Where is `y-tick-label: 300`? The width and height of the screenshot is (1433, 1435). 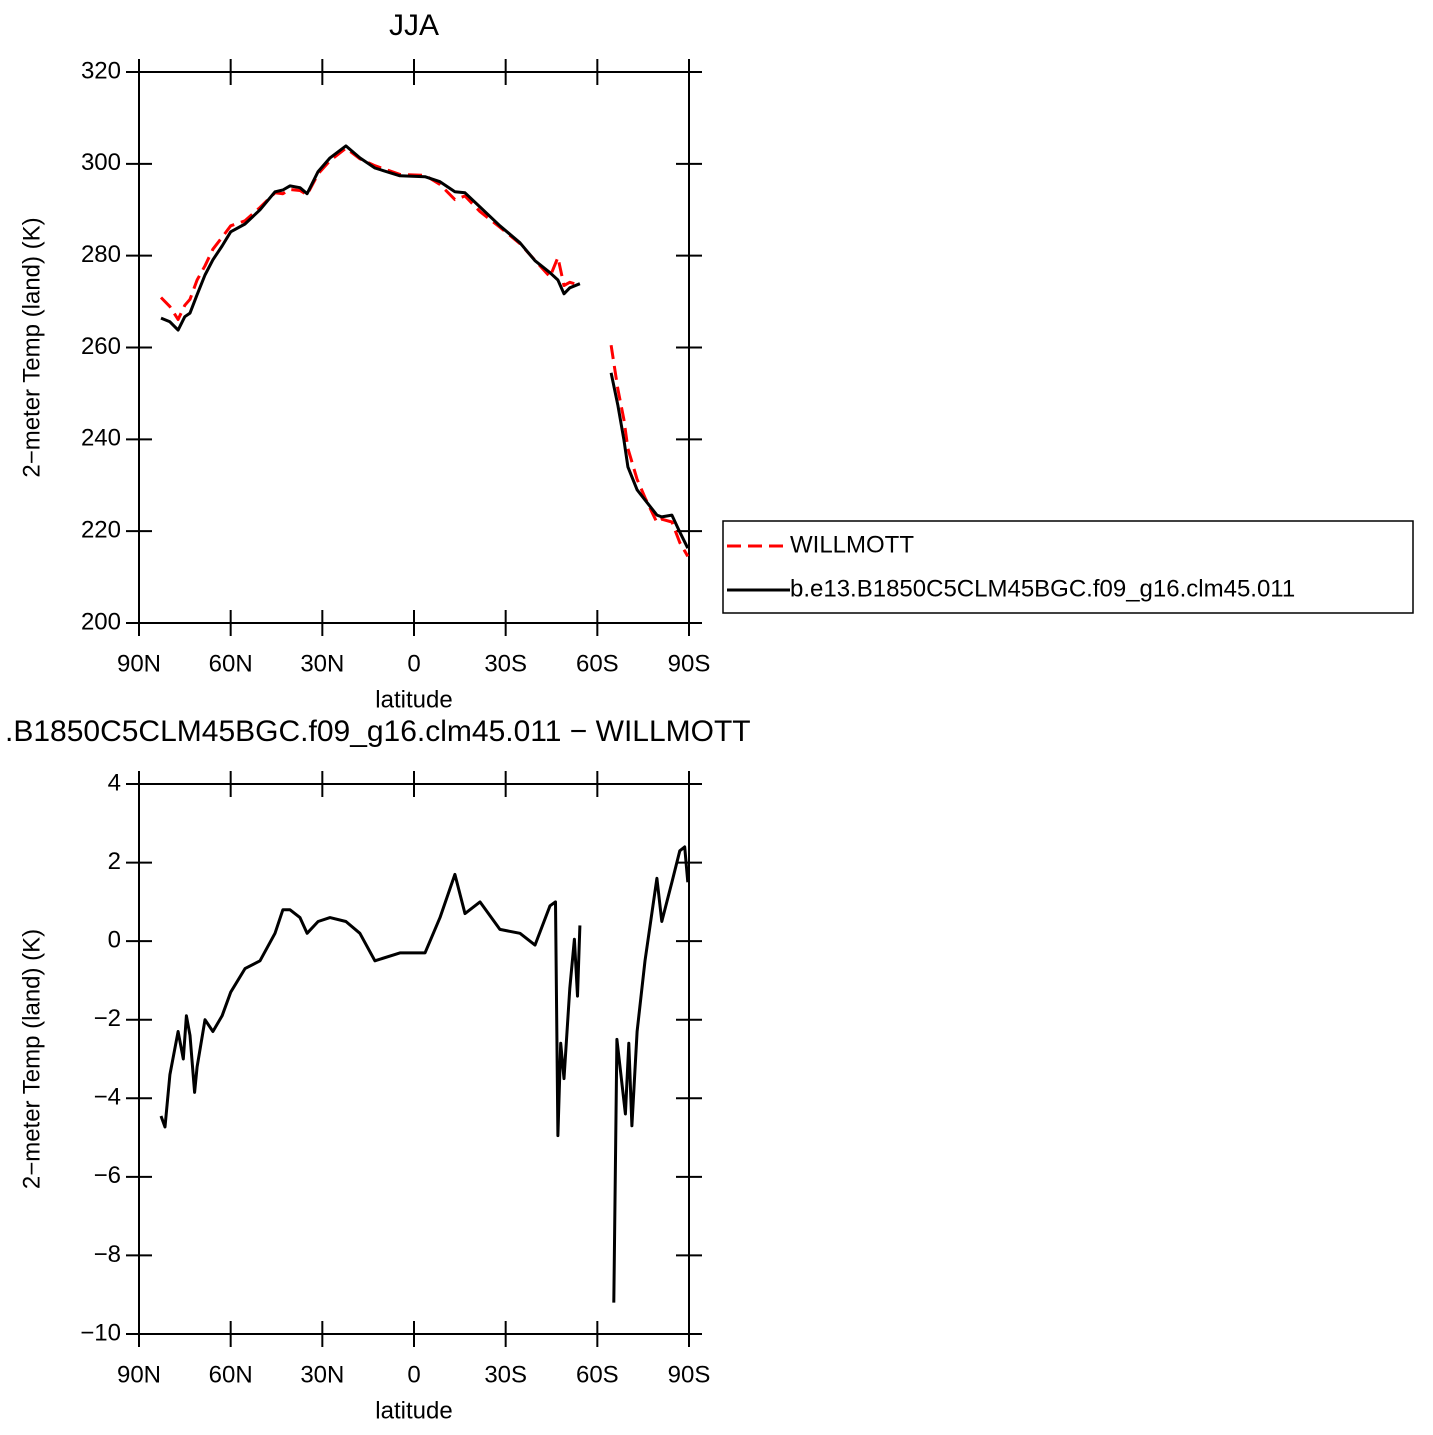 y-tick-label: 300 is located at coordinates (101, 162).